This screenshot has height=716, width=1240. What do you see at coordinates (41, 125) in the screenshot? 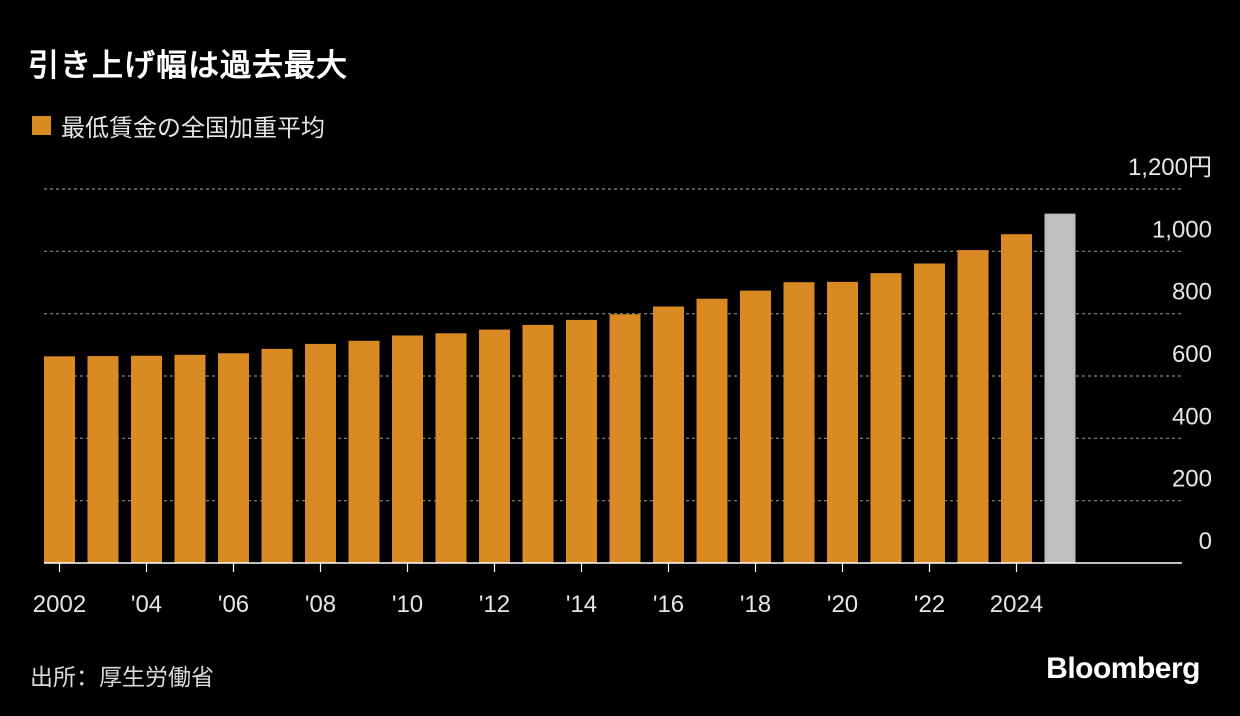
I see `legend-swatch` at bounding box center [41, 125].